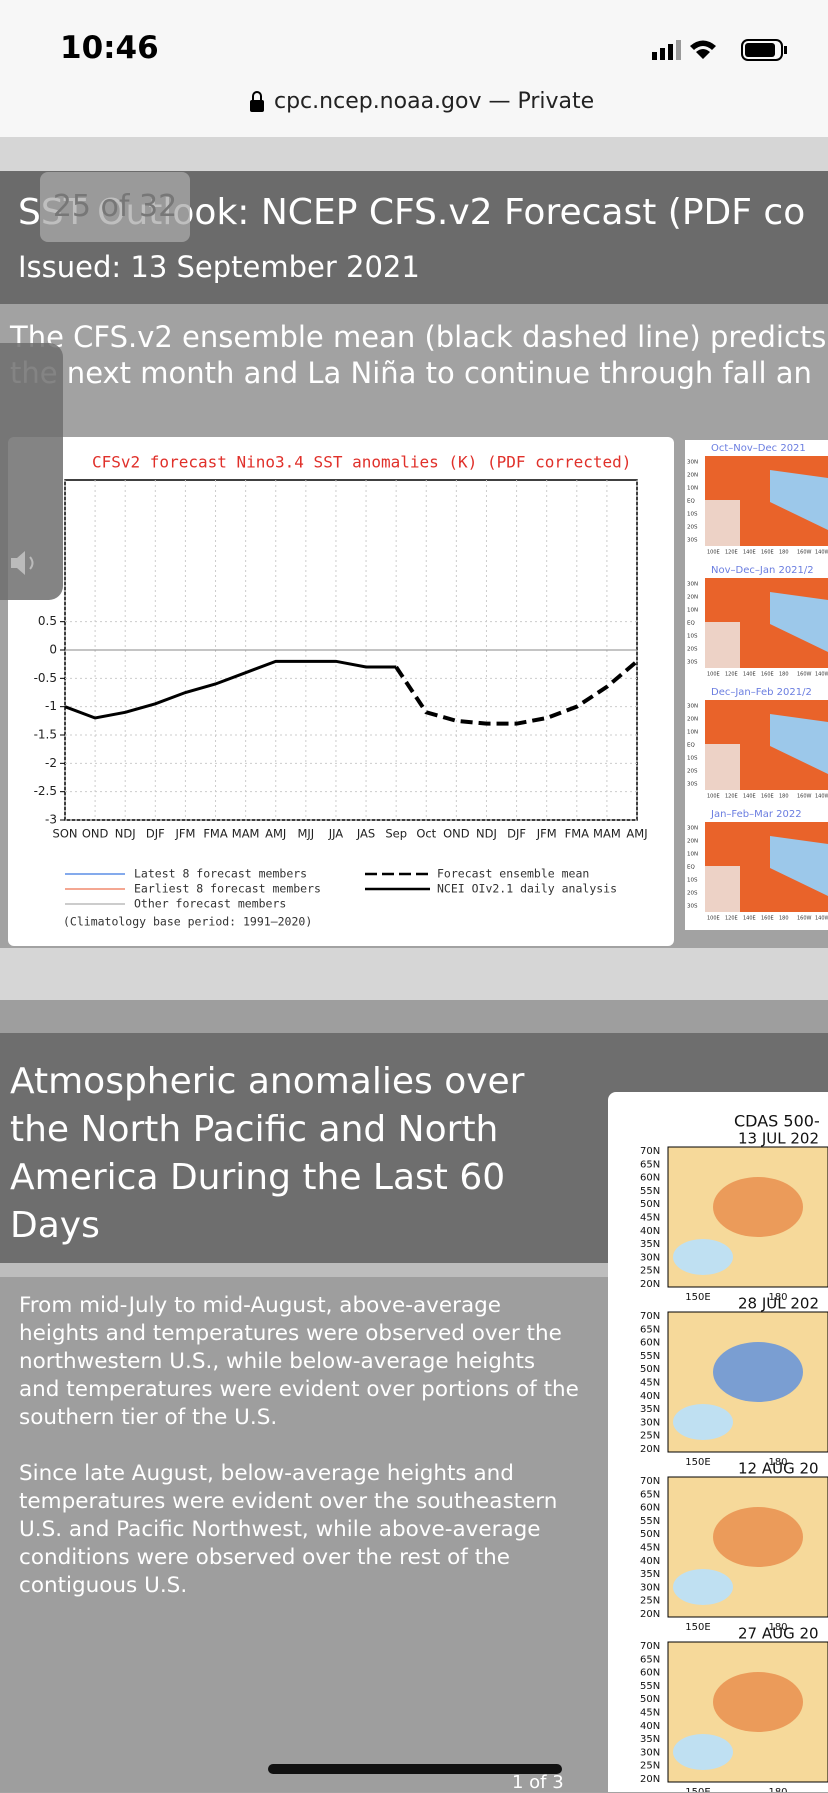 The height and width of the screenshot is (1793, 828). I want to click on legend-label: NCEI OIv2.1 daily analysis, so click(527, 889).